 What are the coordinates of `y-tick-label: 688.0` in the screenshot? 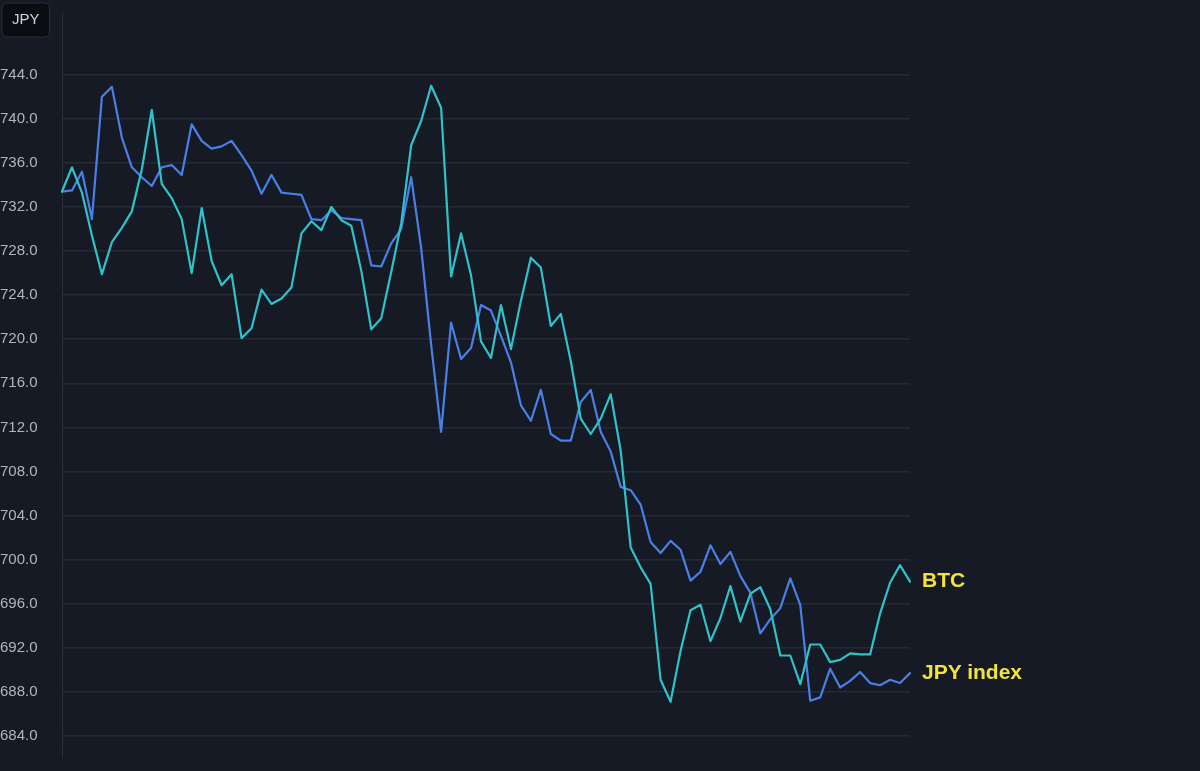 It's located at (19, 691).